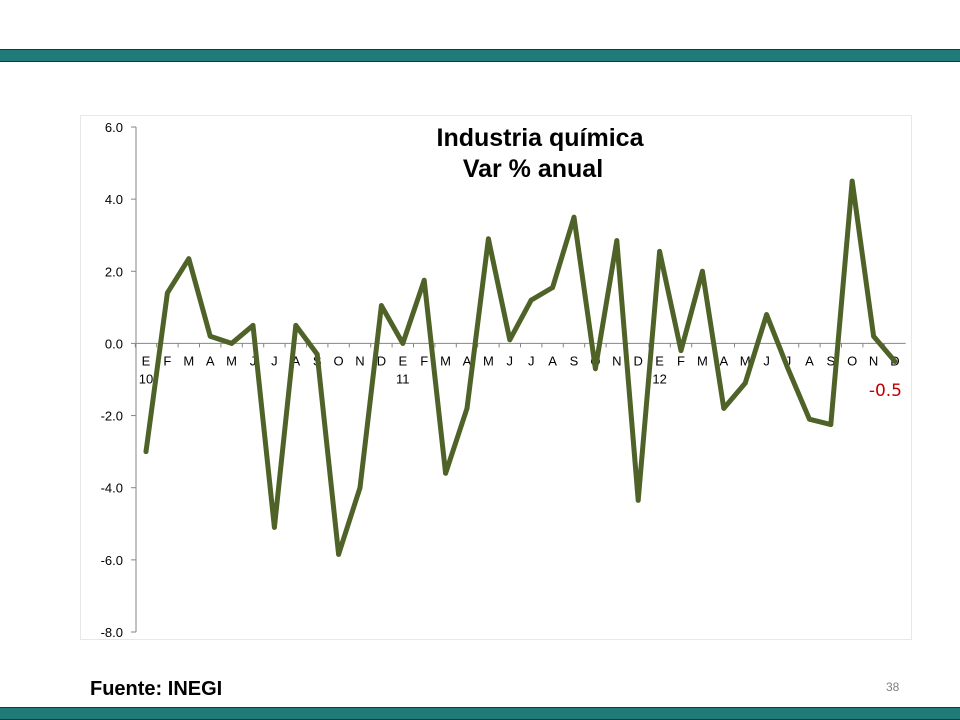  I want to click on chart-subtitle: Var % anual, so click(533, 169).